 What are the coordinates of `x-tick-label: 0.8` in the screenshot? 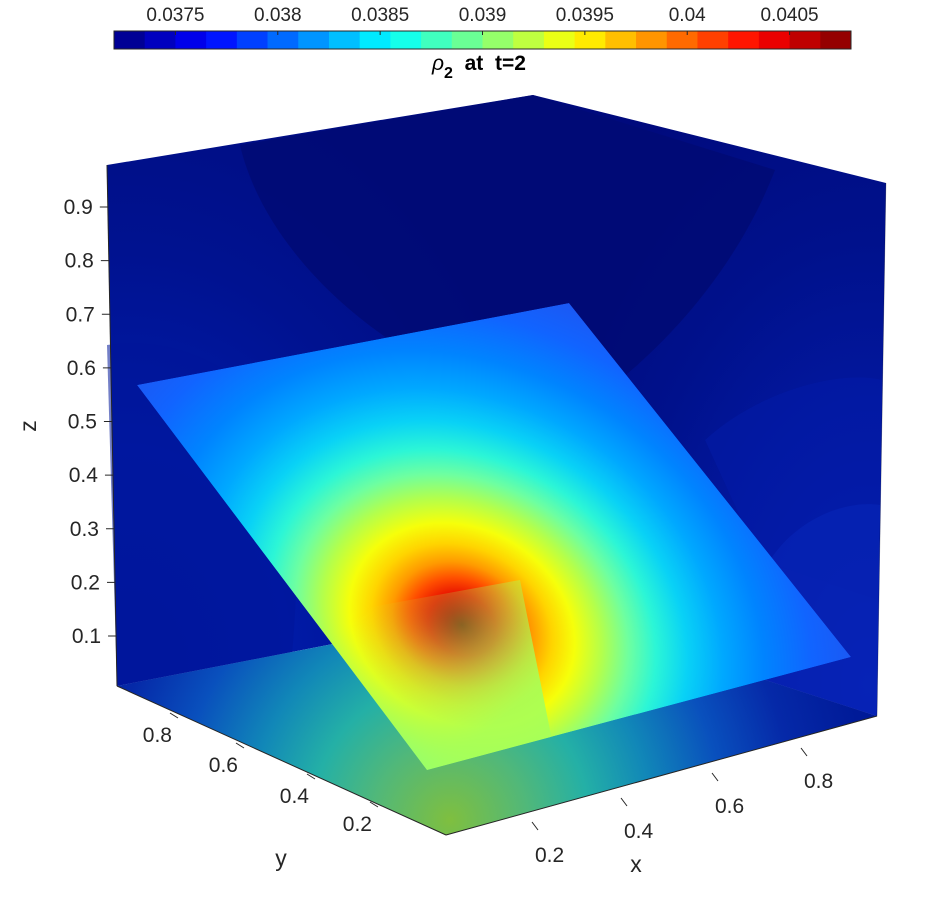 It's located at (818, 781).